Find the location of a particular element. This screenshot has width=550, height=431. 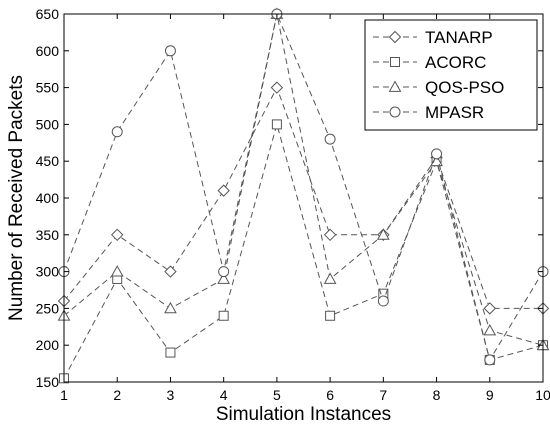

x-tick-label: 5 is located at coordinates (277, 395).